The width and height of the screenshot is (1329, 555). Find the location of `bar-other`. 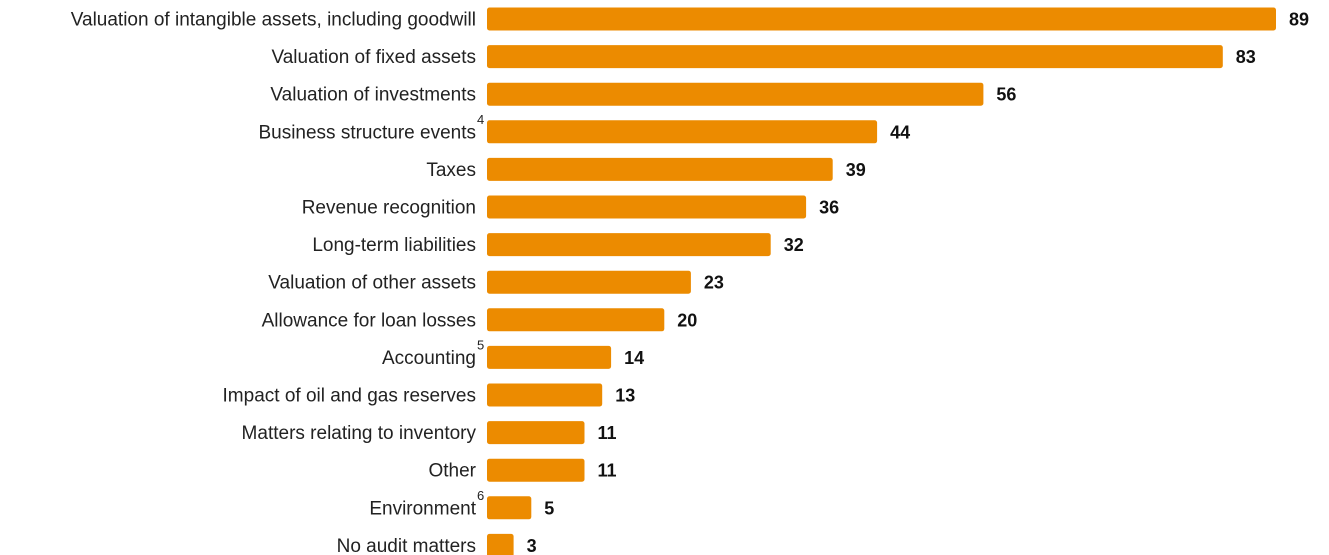

bar-other is located at coordinates (536, 470).